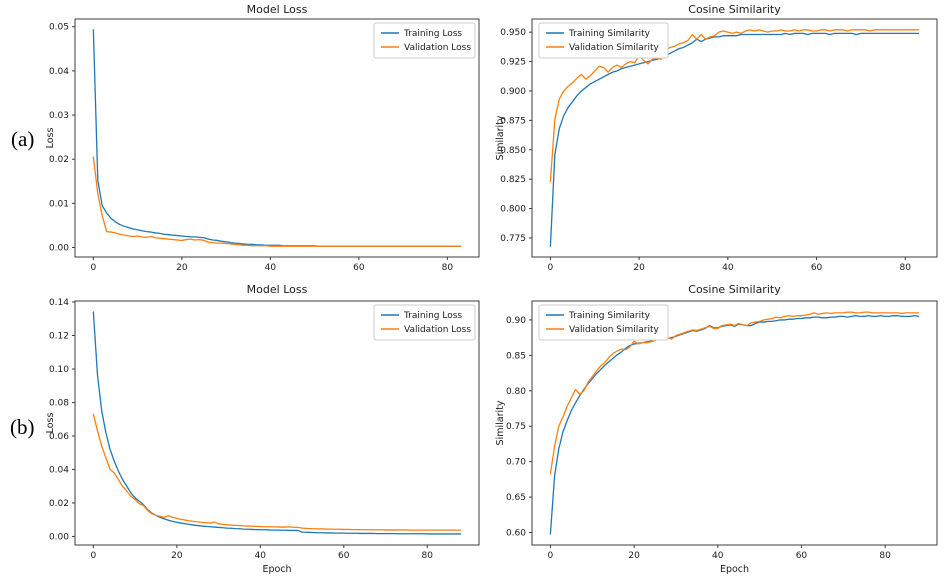 Image resolution: width=944 pixels, height=580 pixels. I want to click on y-tick-label: 0.875, so click(513, 121).